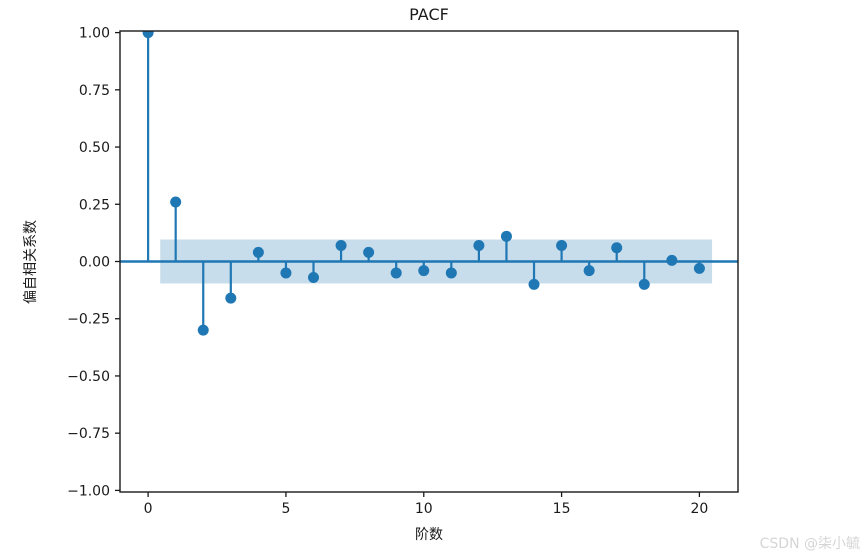 This screenshot has width=865, height=559. Describe the element at coordinates (94, 34) in the screenshot. I see `y-tick-label: 1.00` at that location.